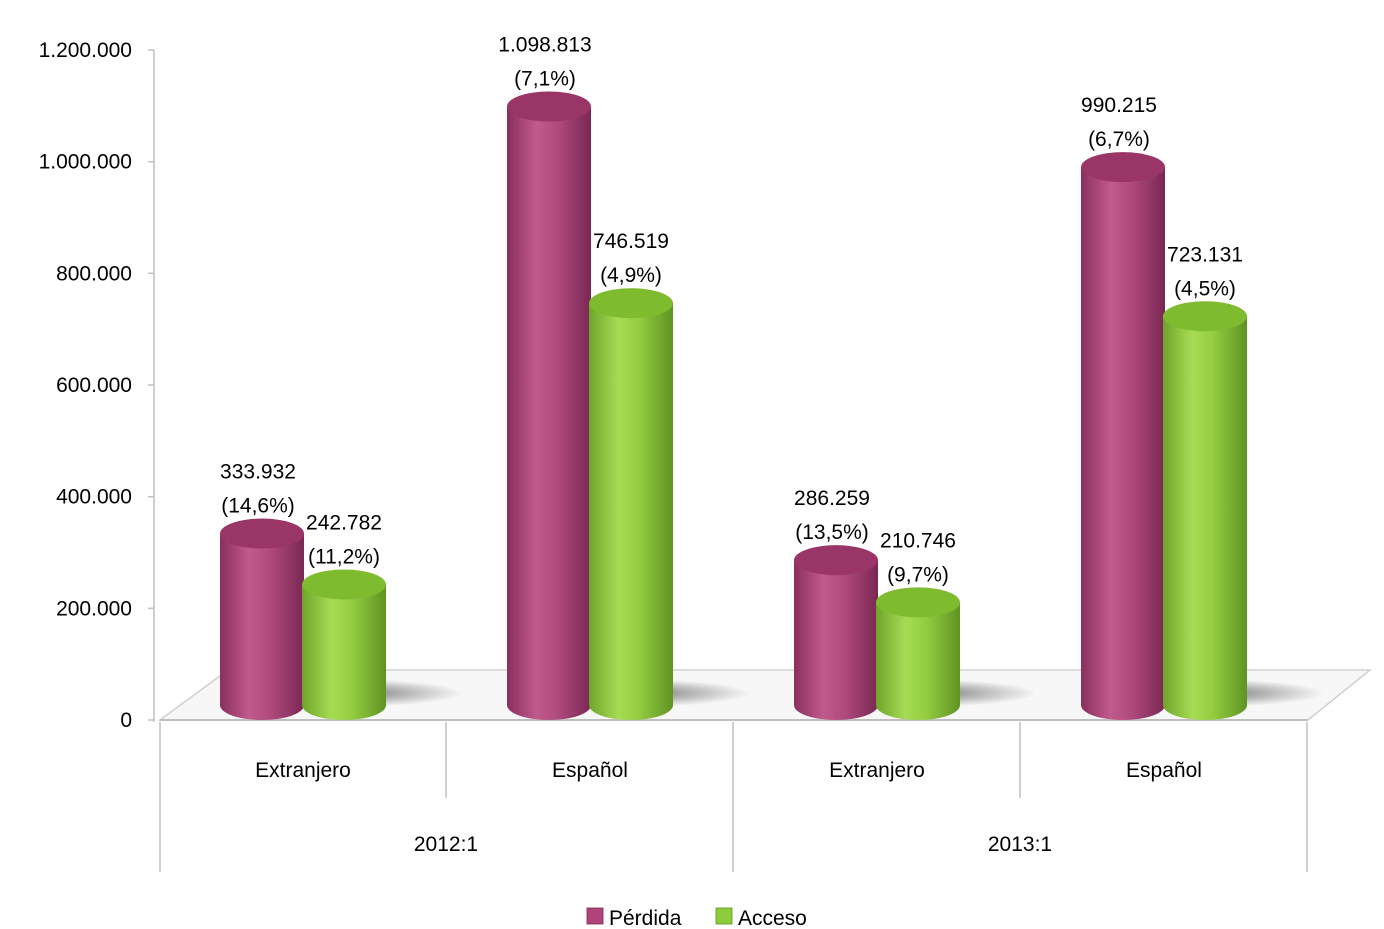  Describe the element at coordinates (85, 50) in the screenshot. I see `y-tick-label: 1.200.000` at that location.